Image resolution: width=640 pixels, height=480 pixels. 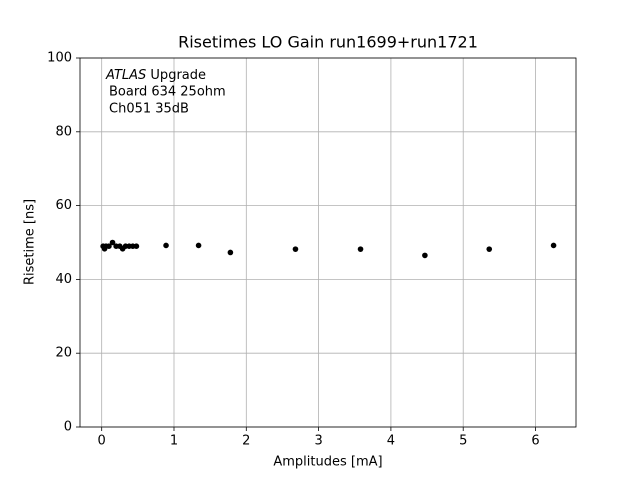 I want to click on x-axis-label: Amplitudes [mA], so click(x=327, y=462).